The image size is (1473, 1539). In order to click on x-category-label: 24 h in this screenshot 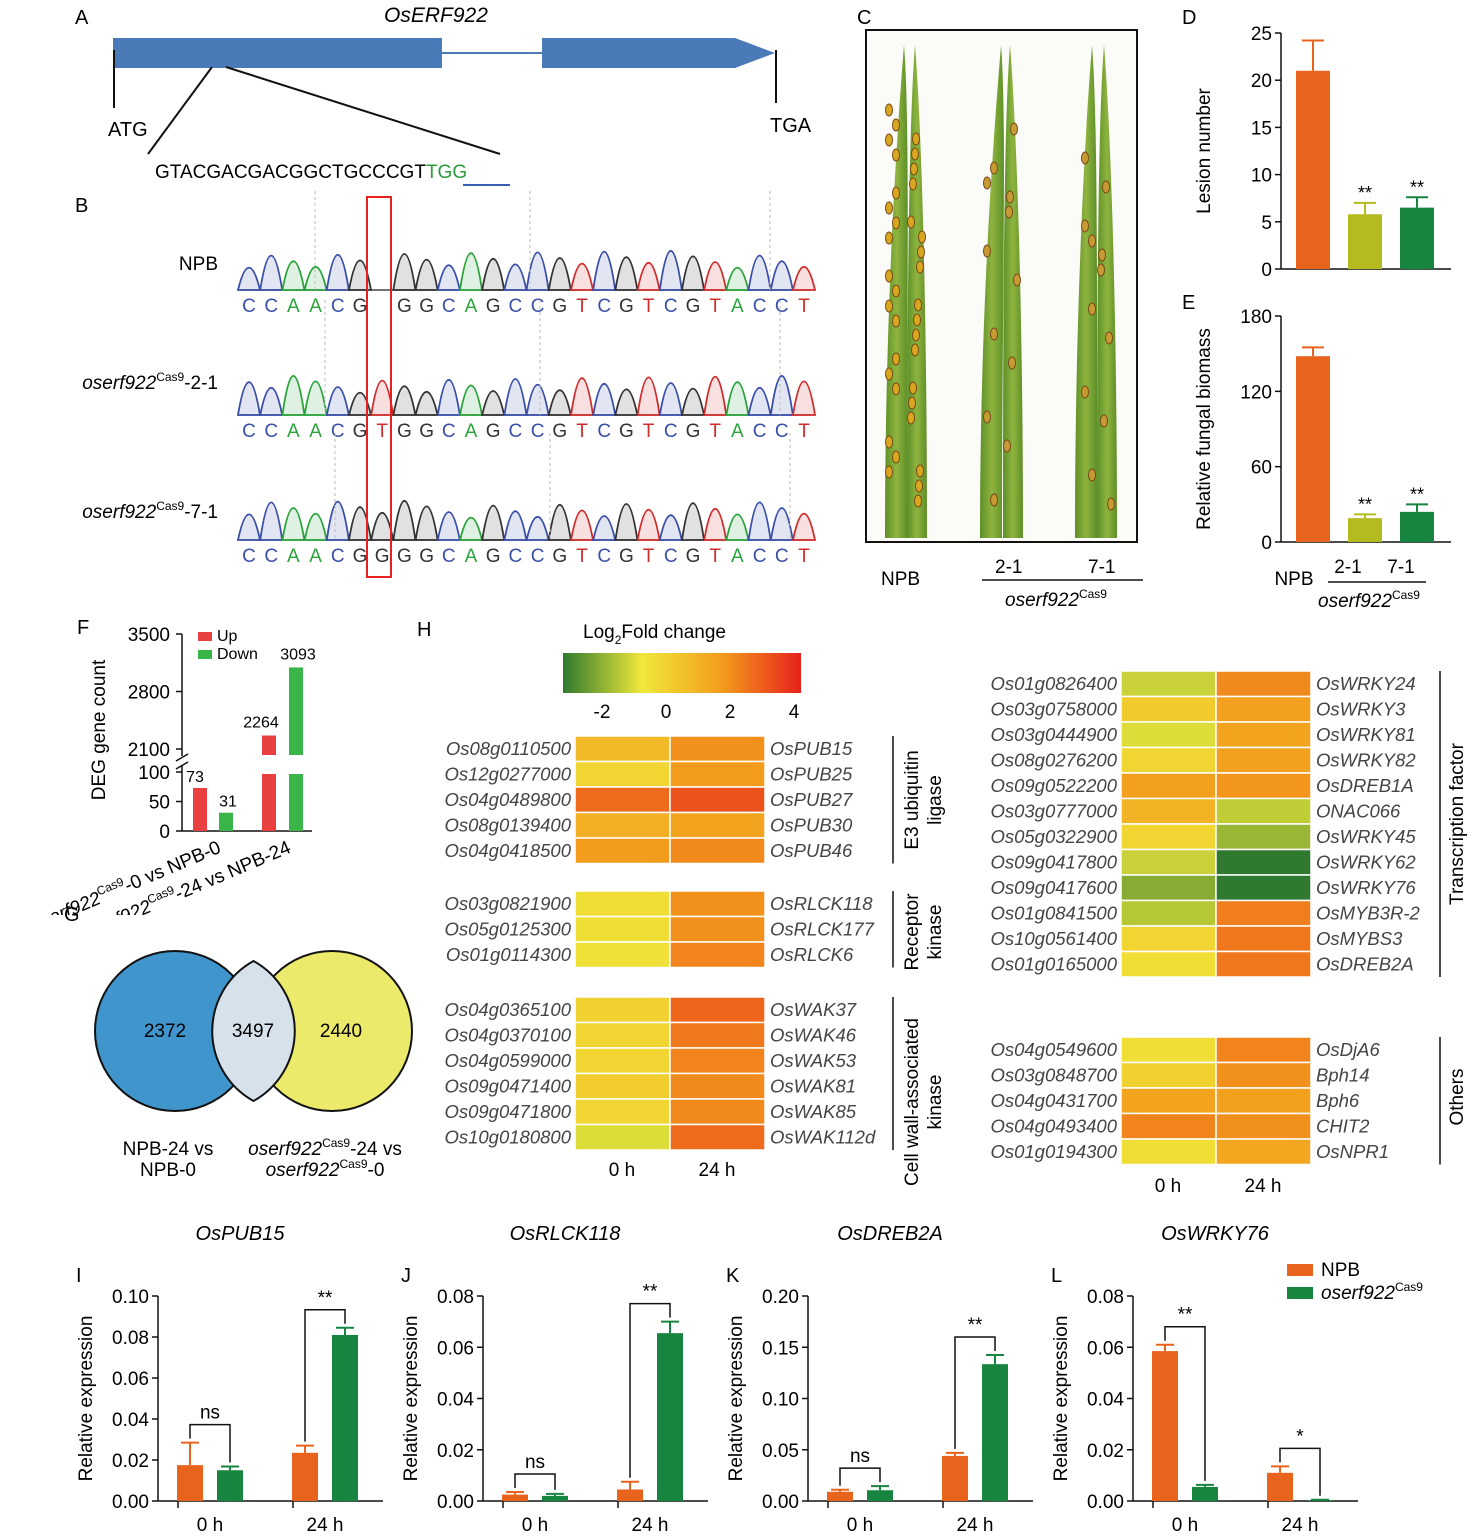, I will do `click(650, 1525)`.